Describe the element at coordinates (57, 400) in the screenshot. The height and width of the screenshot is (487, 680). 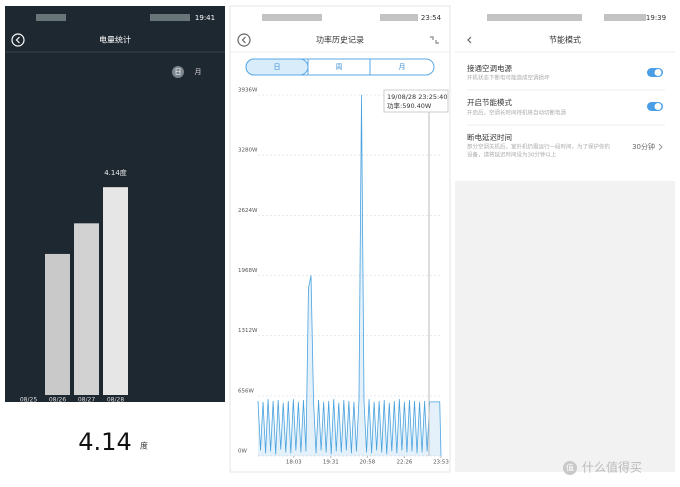
I see `x-tick-label: 08/26` at that location.